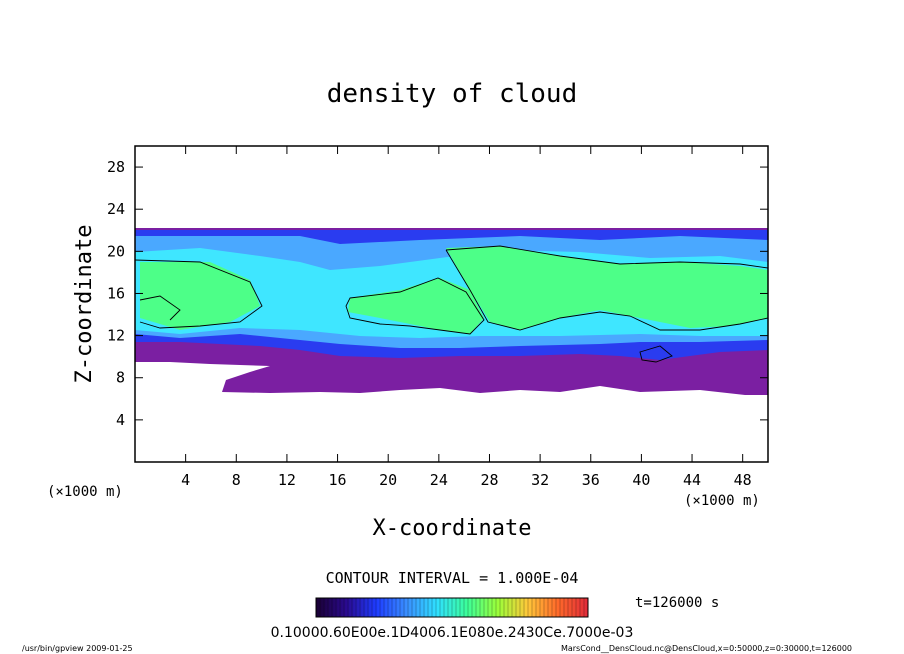 The width and height of the screenshot is (904, 654). I want to click on x-tick-label: 44, so click(692, 480).